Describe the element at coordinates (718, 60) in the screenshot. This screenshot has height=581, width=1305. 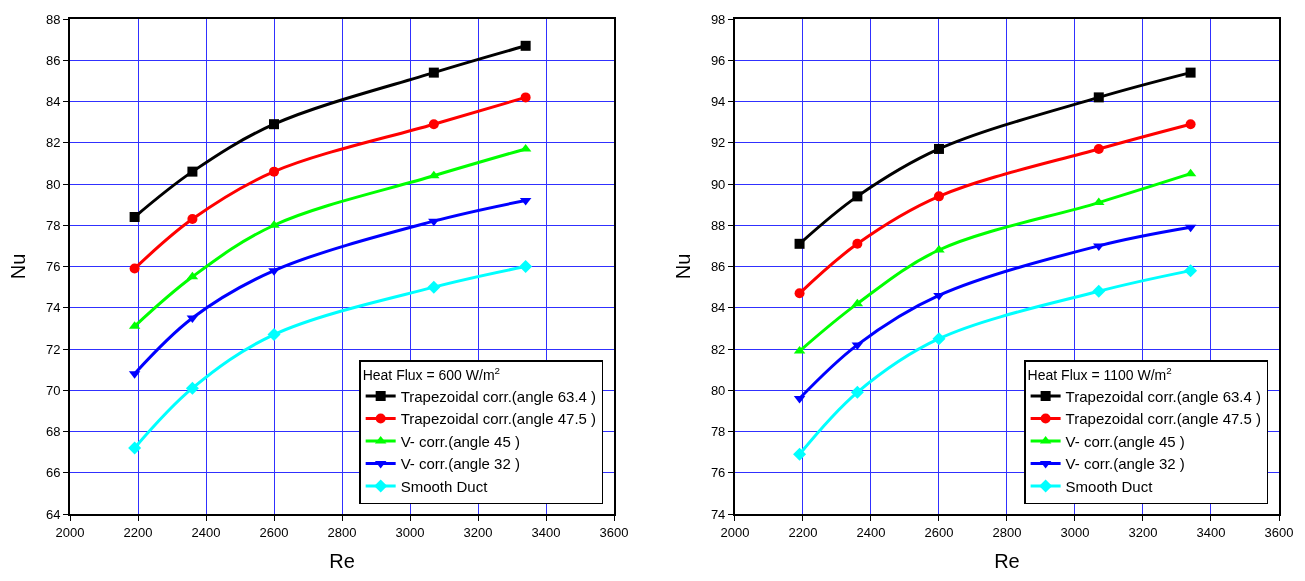
I see `y-tick-label: 96` at that location.